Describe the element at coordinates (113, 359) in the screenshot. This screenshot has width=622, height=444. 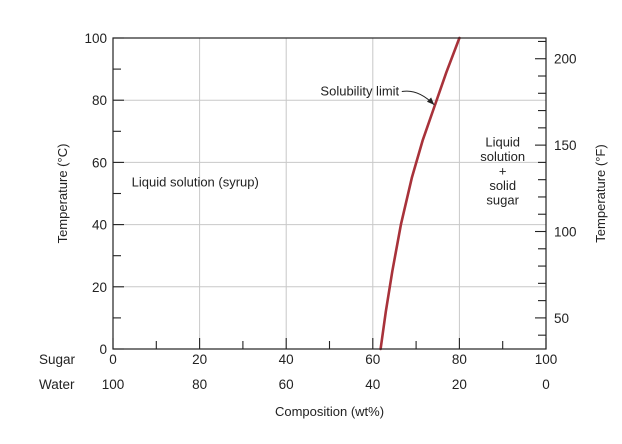
I see `x-tick-label-sugar: 0` at that location.